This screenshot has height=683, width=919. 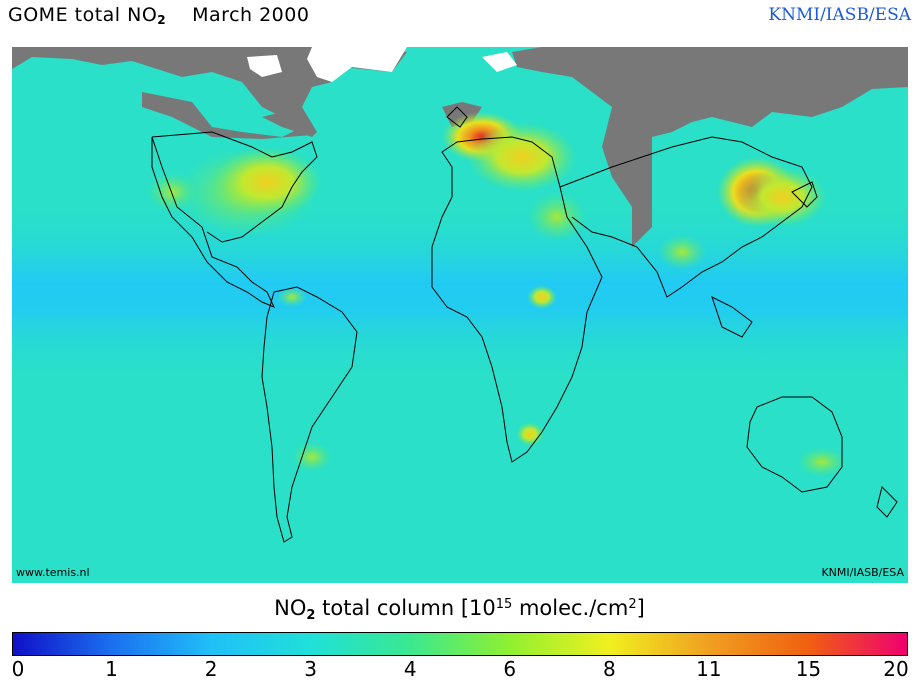 I want to click on new-zealand-coast, so click(x=887, y=502).